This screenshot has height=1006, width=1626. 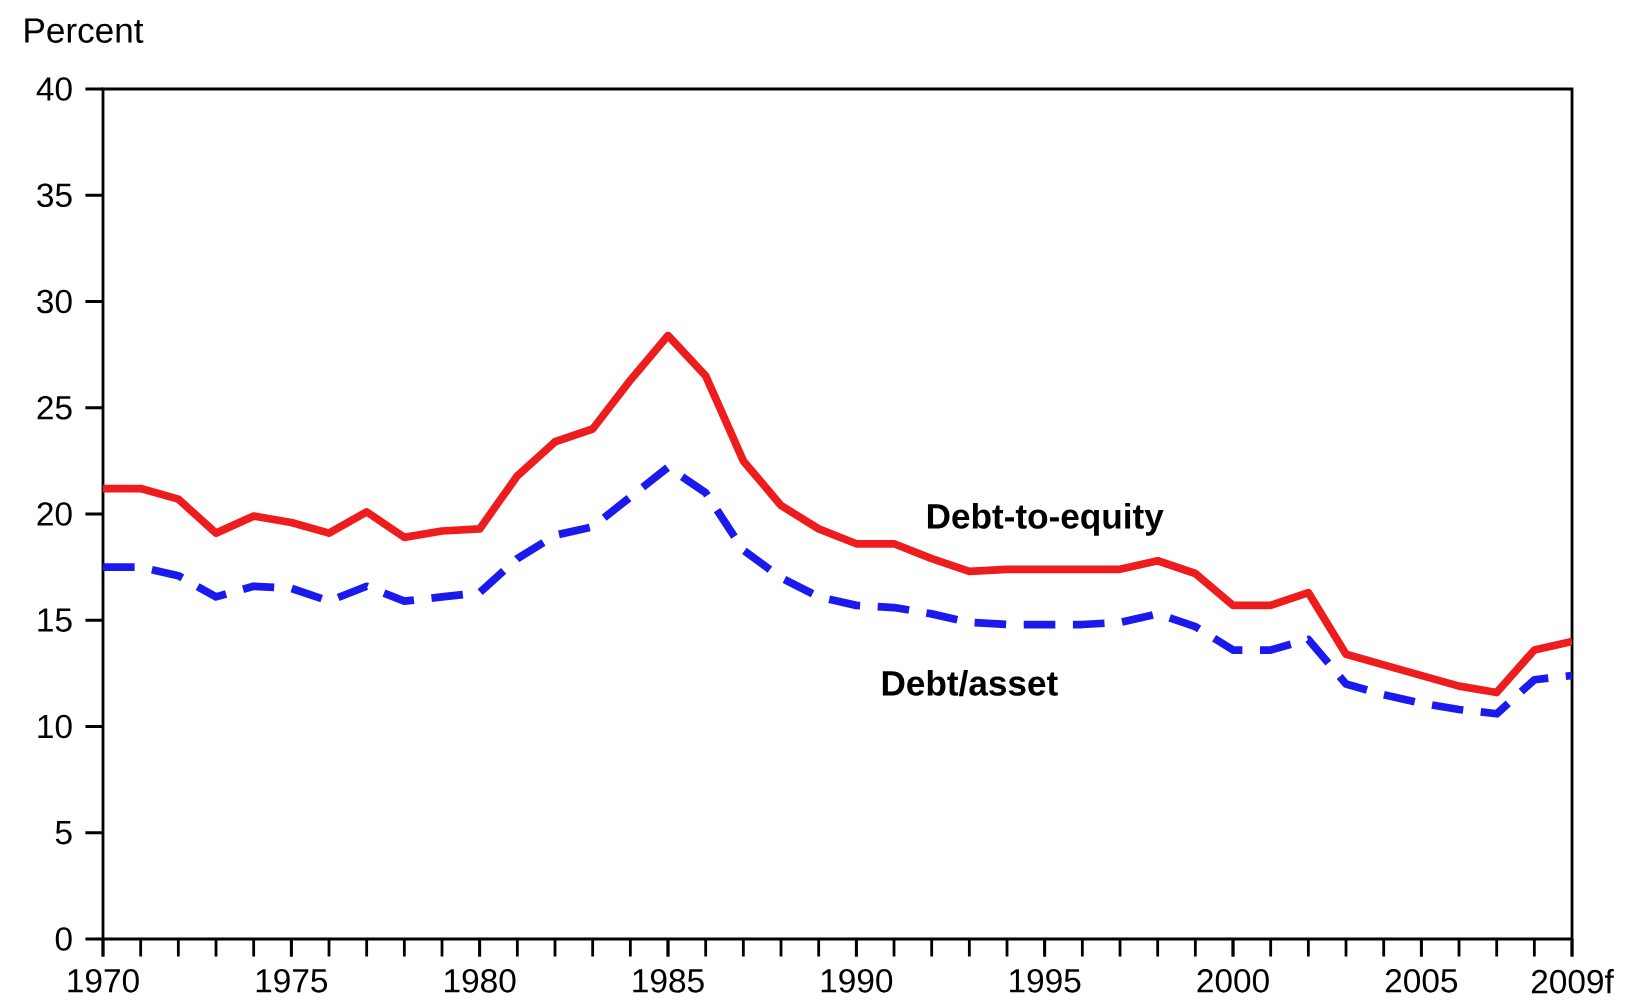 I want to click on x-tick-label: 1980, so click(x=480, y=981).